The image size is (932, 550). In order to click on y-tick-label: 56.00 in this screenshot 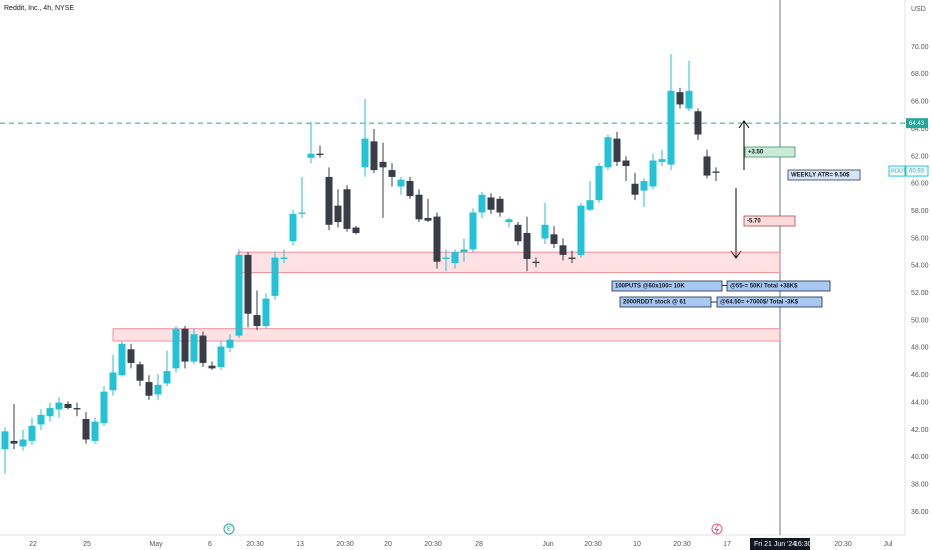, I will do `click(920, 238)`.